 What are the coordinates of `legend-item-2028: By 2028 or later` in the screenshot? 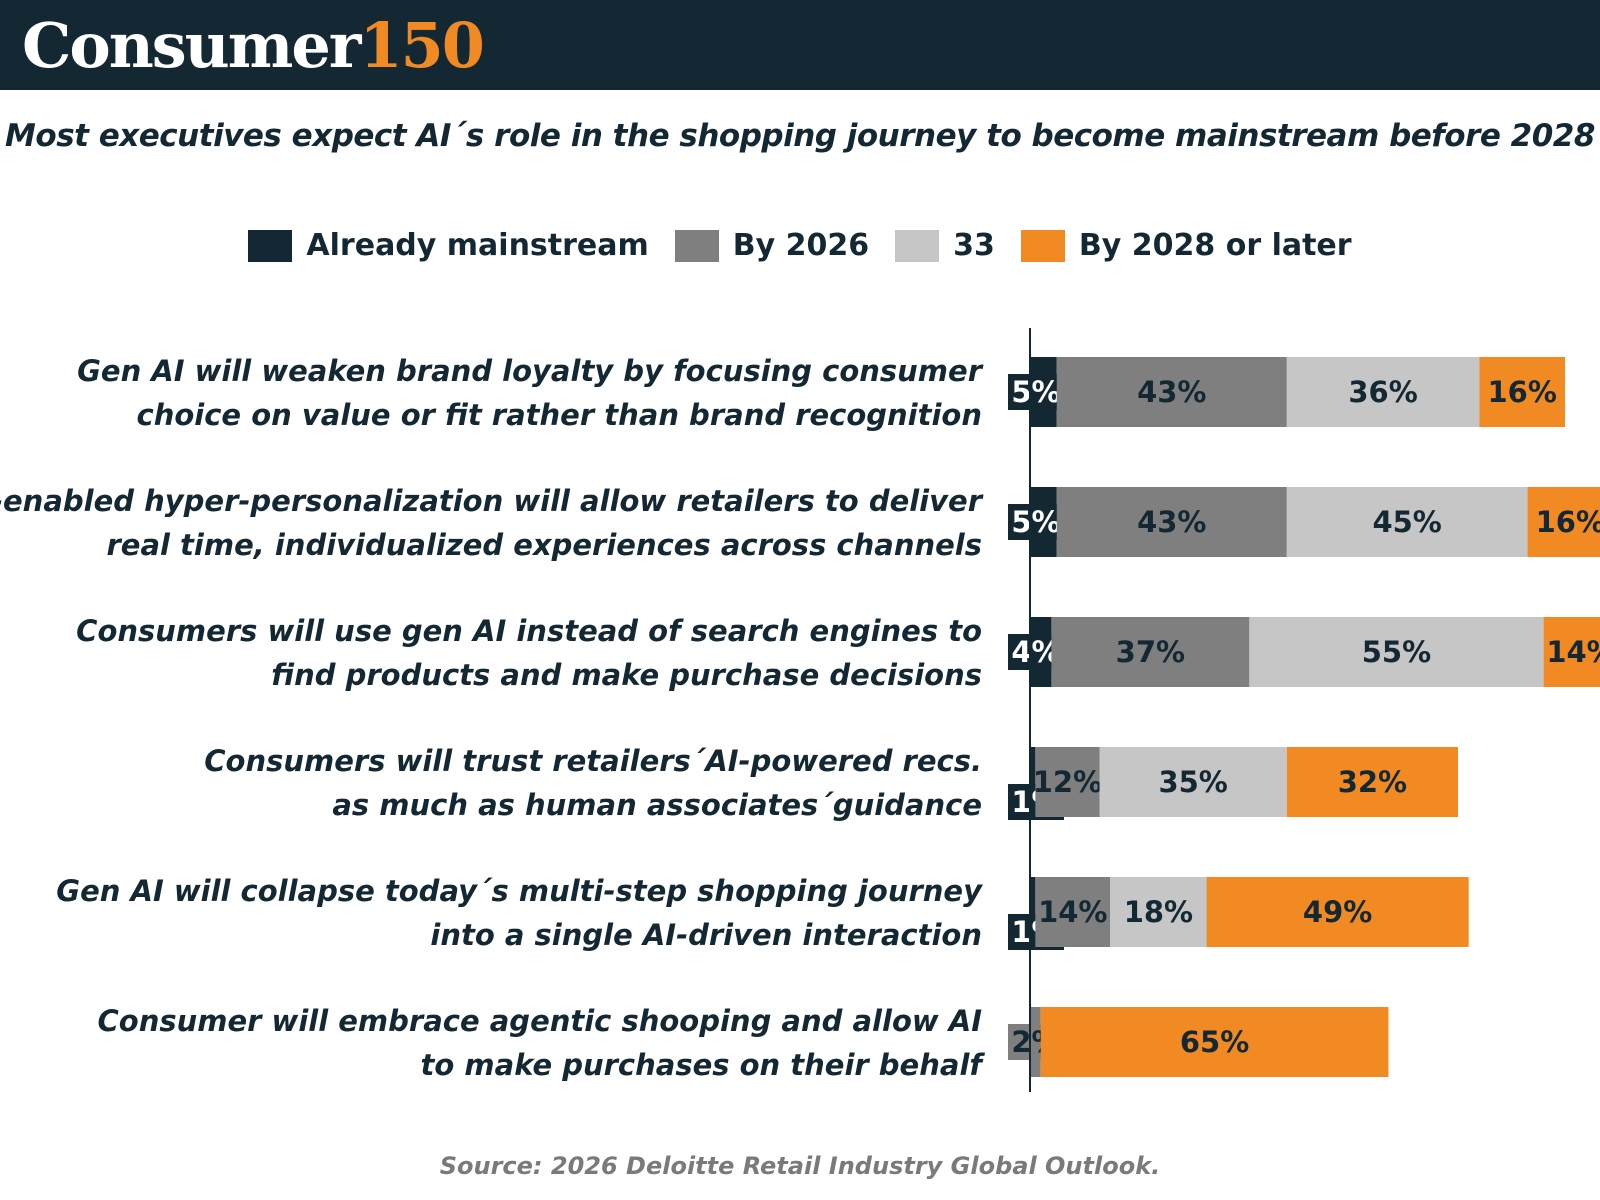 It's located at (1186, 245).